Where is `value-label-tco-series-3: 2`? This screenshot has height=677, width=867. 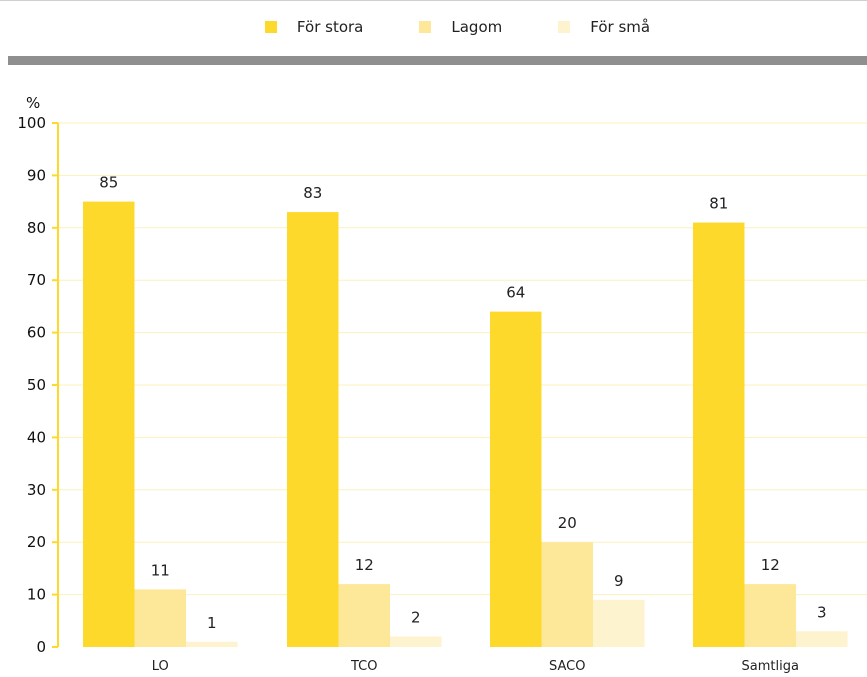 value-label-tco-series-3: 2 is located at coordinates (416, 618).